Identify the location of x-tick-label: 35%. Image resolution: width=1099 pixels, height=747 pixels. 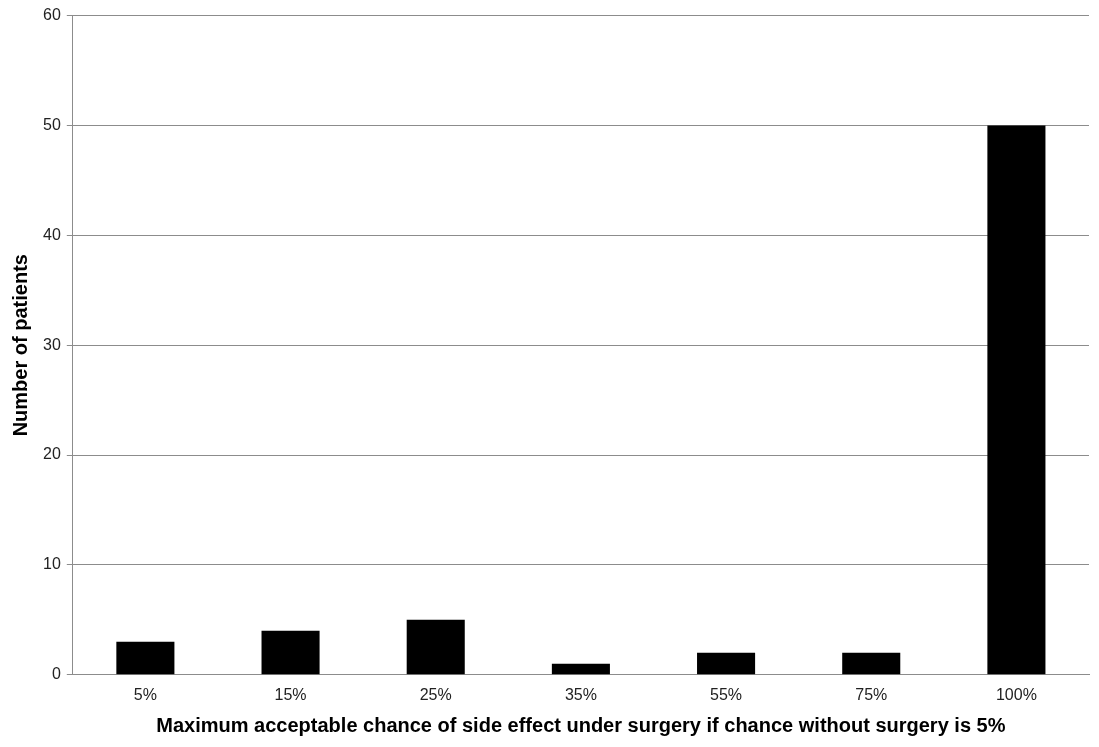
(580, 694).